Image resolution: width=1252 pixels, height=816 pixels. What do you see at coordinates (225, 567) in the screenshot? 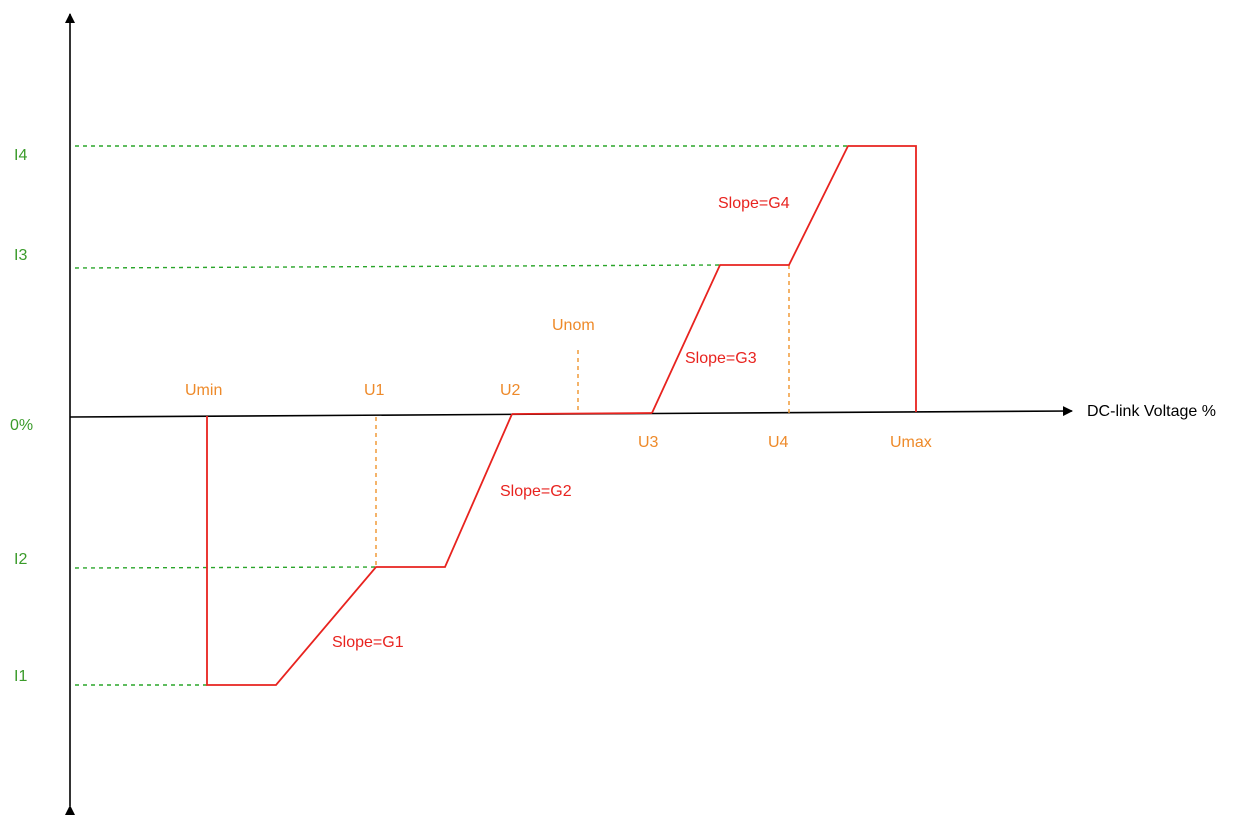
I see `i2-guide-line` at bounding box center [225, 567].